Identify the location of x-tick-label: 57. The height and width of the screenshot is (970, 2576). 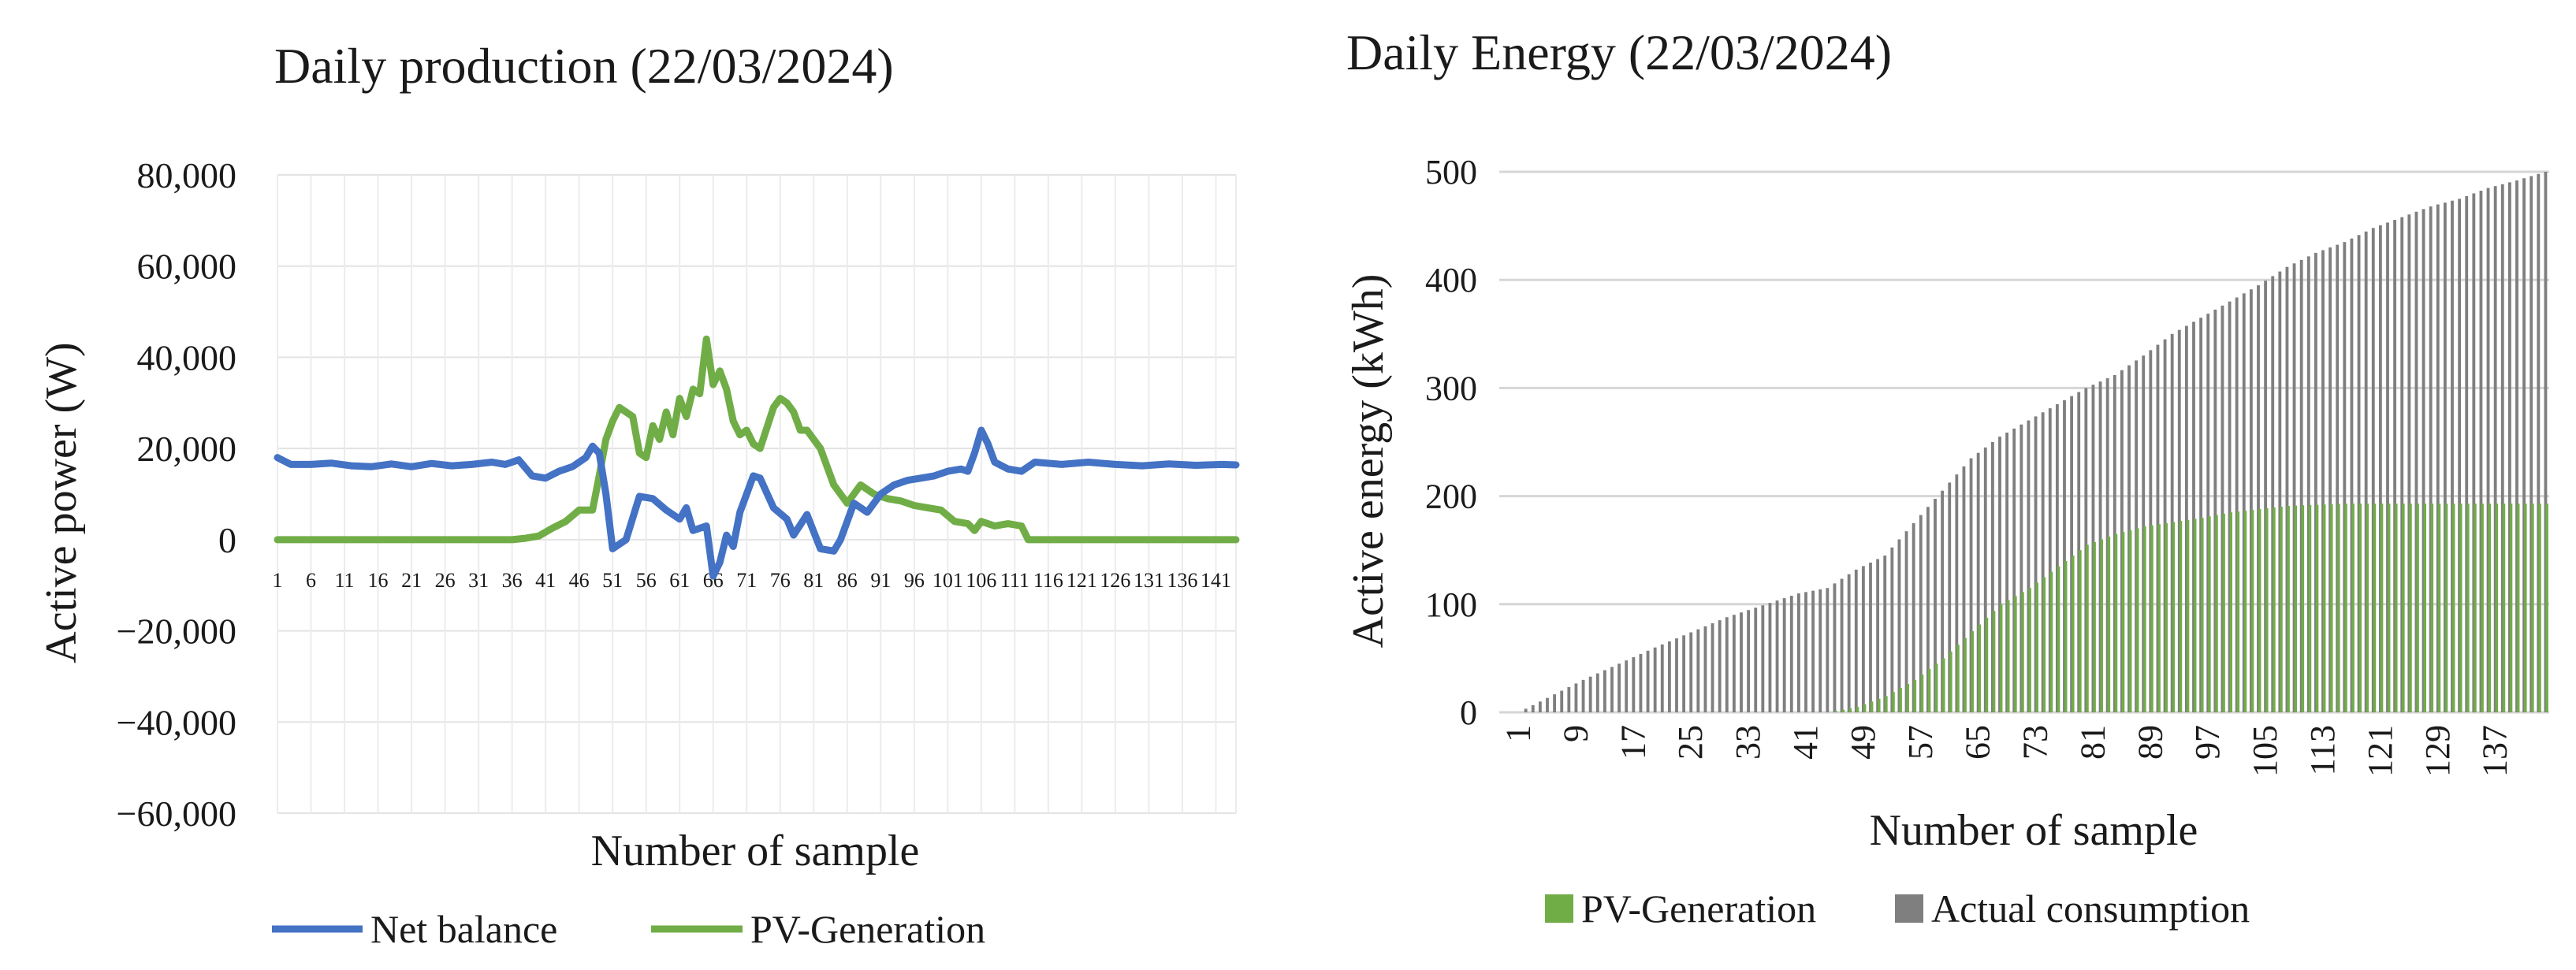
(1920, 742).